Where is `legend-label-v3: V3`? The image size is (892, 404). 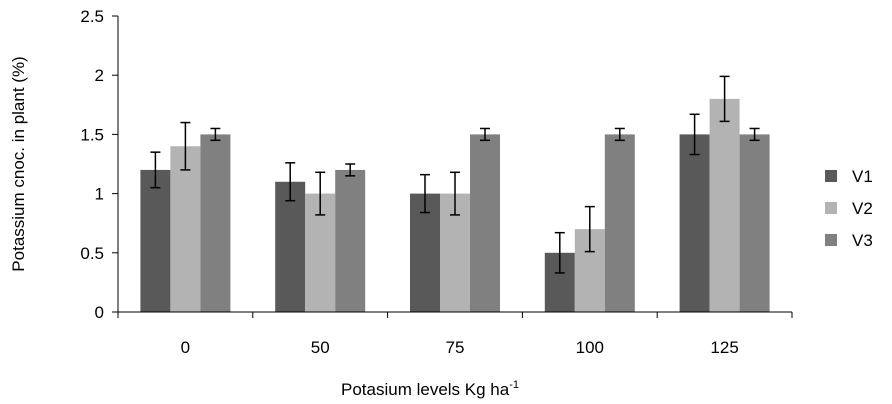 legend-label-v3: V3 is located at coordinates (862, 240).